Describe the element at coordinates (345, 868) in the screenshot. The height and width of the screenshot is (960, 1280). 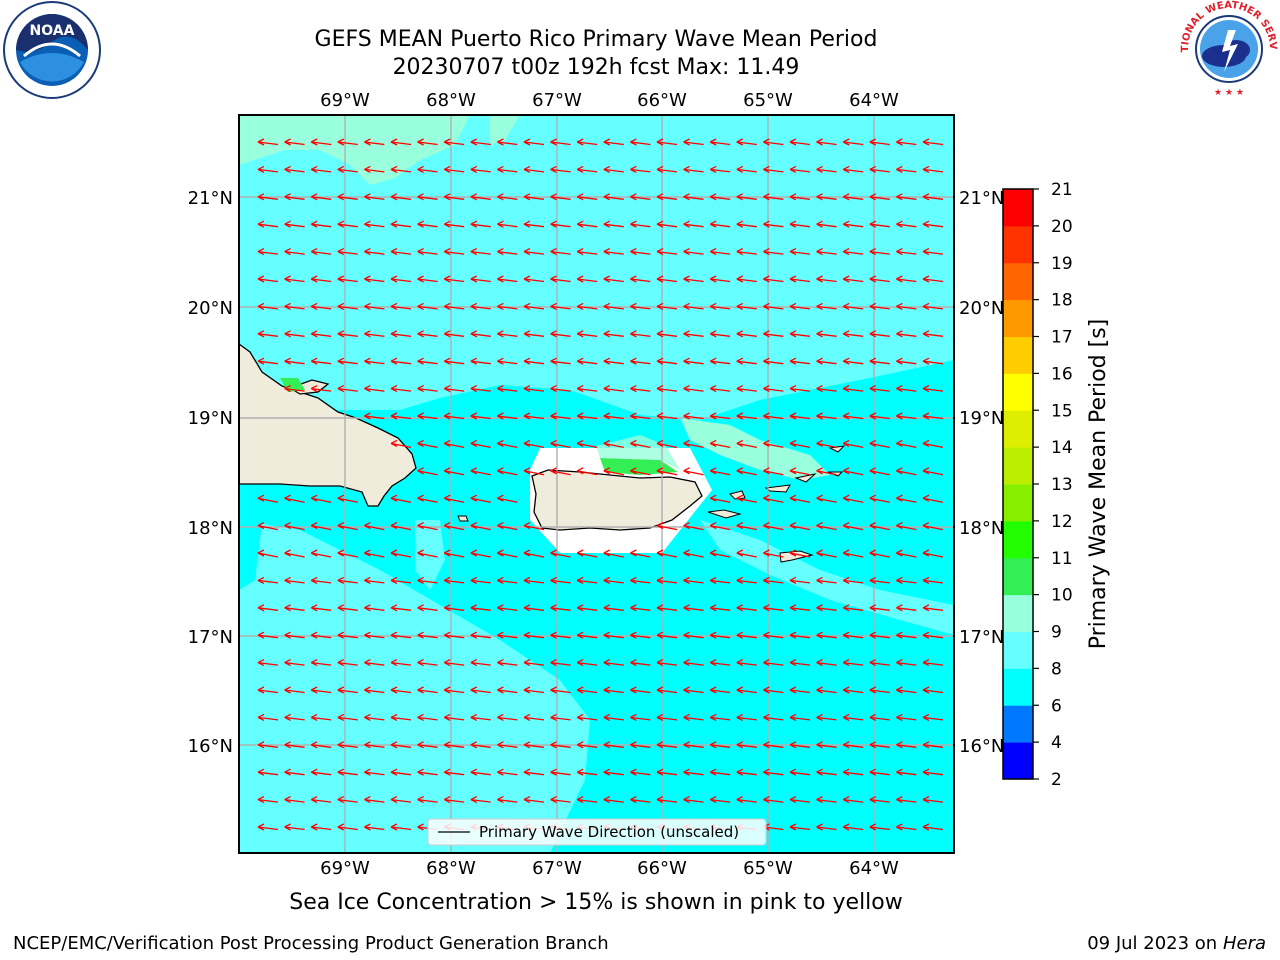
I see `lon-label-bottom: 69°W` at that location.